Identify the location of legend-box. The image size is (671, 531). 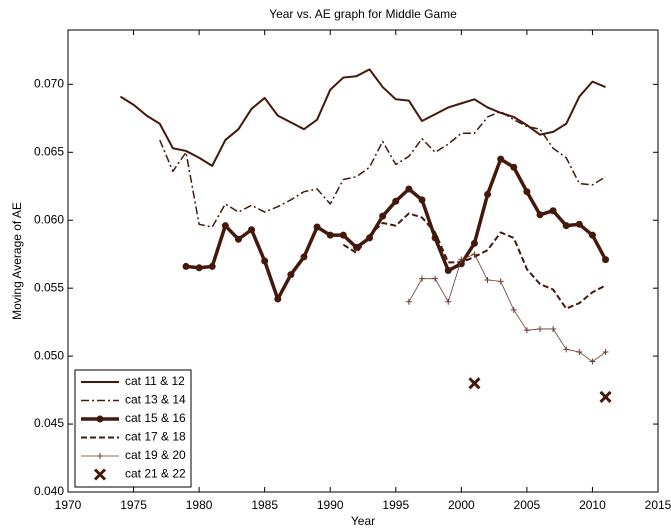
(133, 428).